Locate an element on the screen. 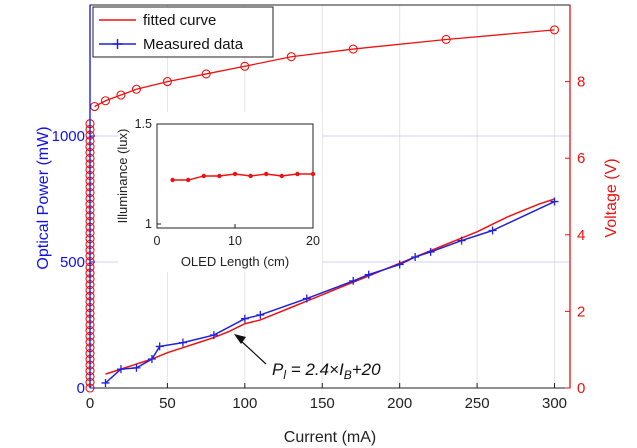 The width and height of the screenshot is (637, 448). legend: fitted curve Measured data is located at coordinates (183, 32).